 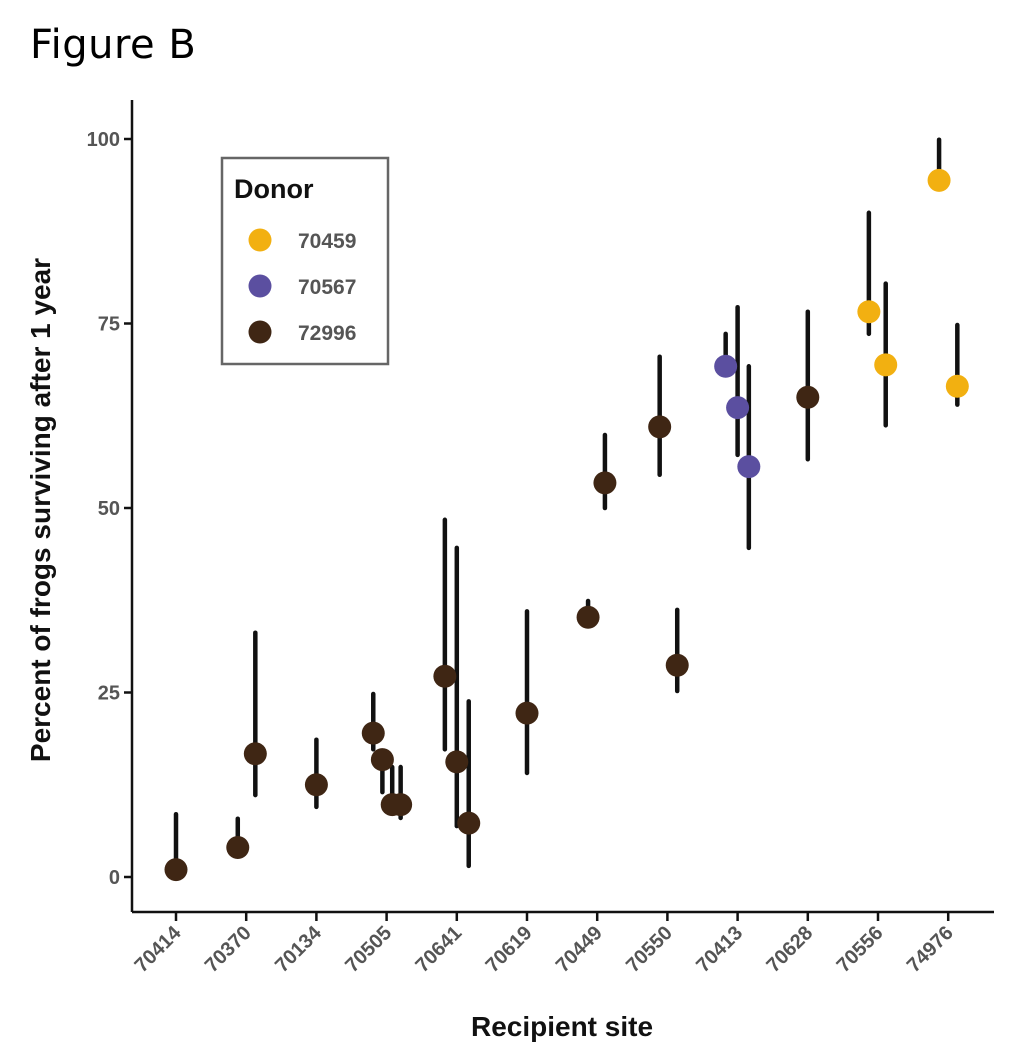 I want to click on legend-entry: 70567, so click(x=302, y=286).